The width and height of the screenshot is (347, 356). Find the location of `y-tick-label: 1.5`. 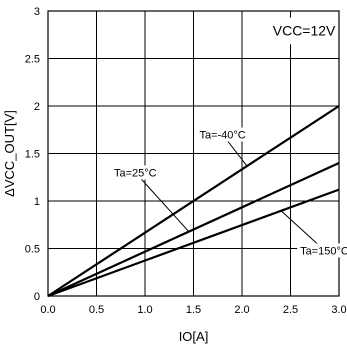

y-tick-label: 1.5 is located at coordinates (32, 155).